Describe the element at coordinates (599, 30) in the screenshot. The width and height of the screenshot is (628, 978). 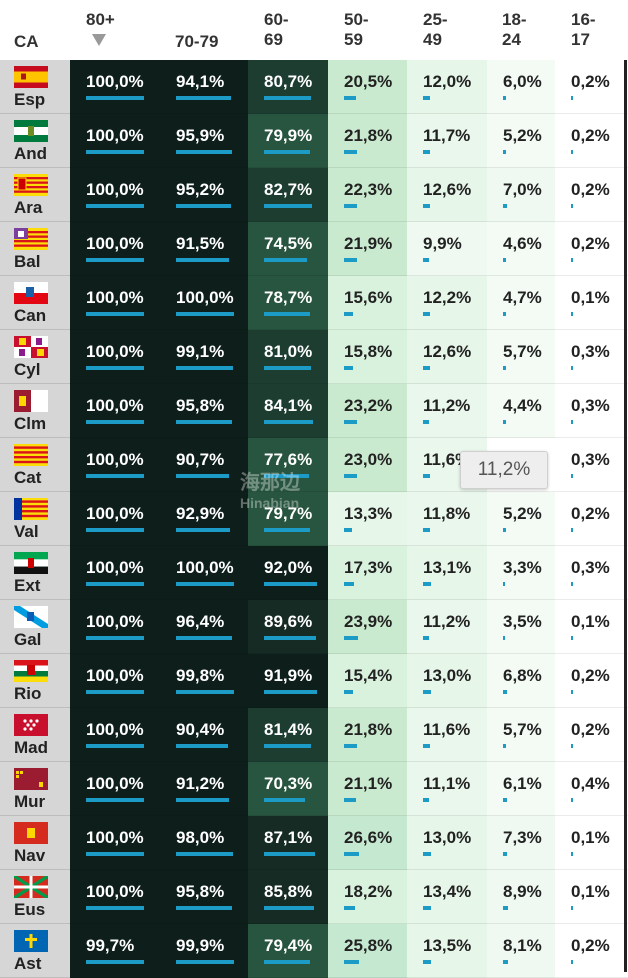
I see `header-col-6: 16- 17` at that location.